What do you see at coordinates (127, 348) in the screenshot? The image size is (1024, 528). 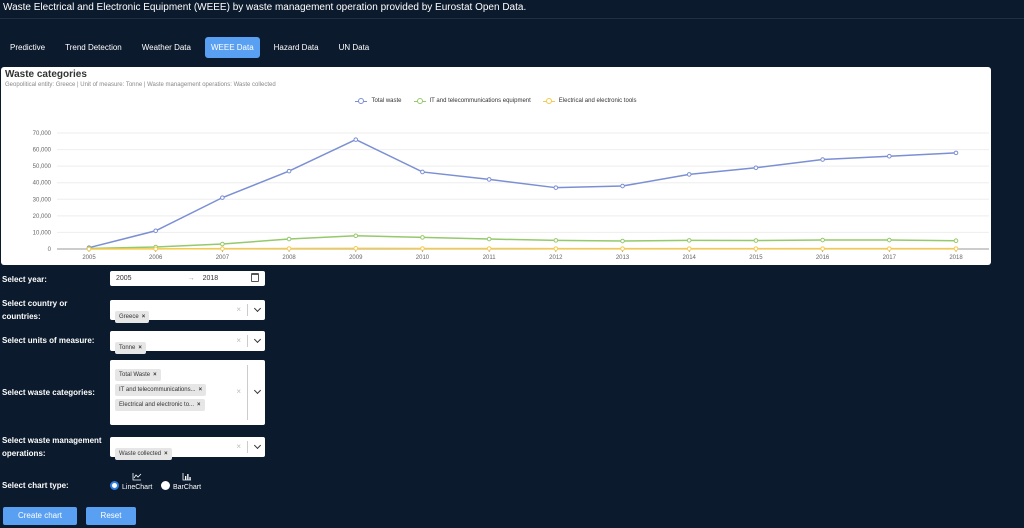 I see `chip-label: Tonne` at bounding box center [127, 348].